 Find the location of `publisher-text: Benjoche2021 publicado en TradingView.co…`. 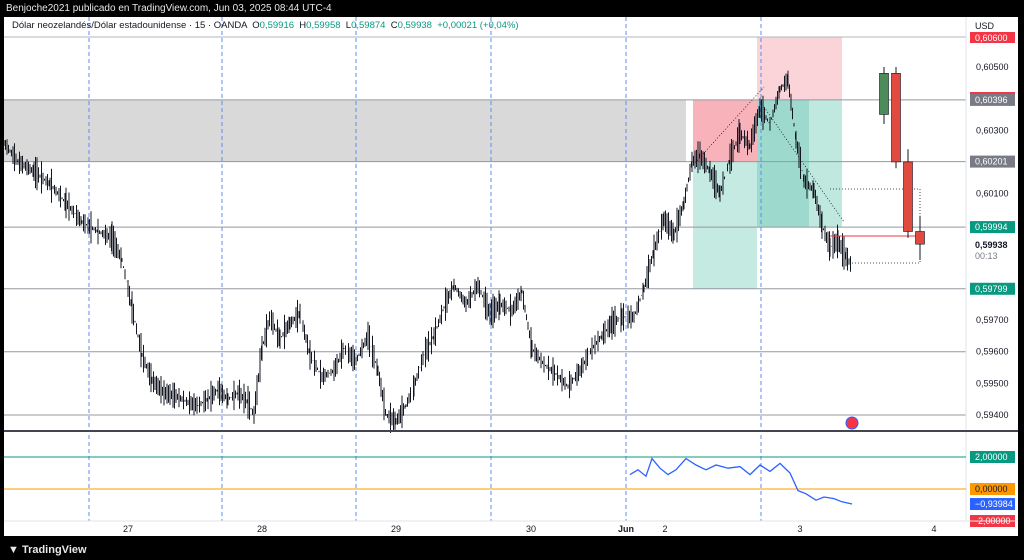

publisher-text: Benjoche2021 publicado en TradingView.co… is located at coordinates (169, 8).